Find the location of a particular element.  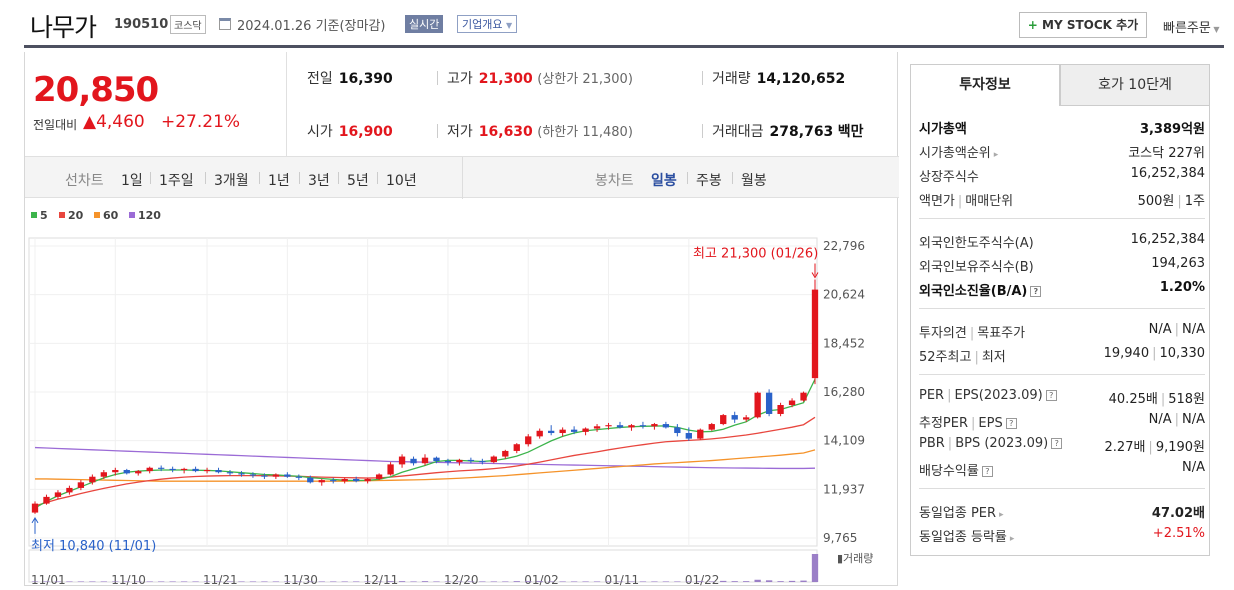

period-10y: 10년 is located at coordinates (401, 181).